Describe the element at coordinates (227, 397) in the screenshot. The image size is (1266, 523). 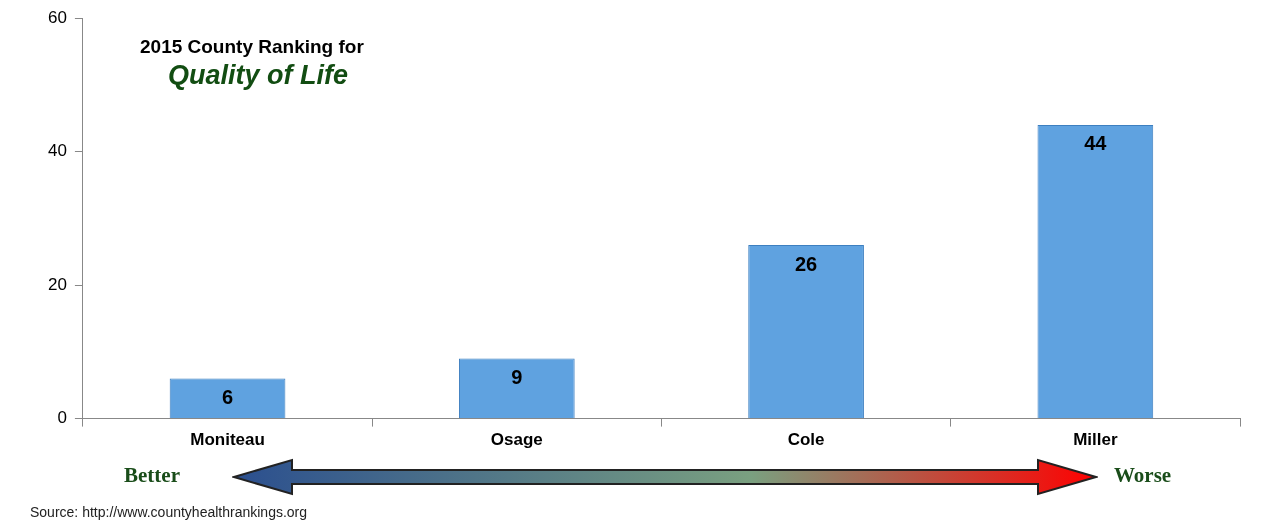
I see `data-label: 6` at that location.